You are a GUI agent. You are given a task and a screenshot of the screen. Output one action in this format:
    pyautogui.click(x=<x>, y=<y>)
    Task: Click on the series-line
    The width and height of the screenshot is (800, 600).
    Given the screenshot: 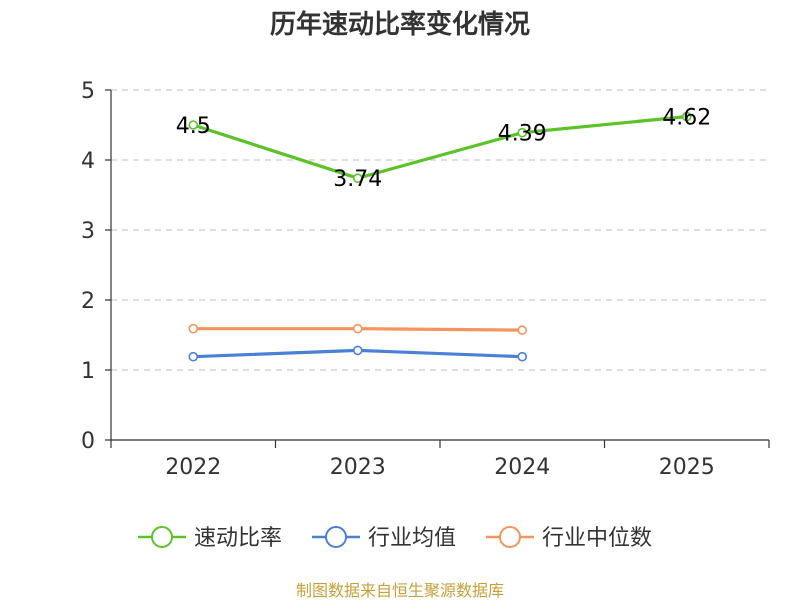 What is the action you would take?
    pyautogui.click(x=440, y=147)
    